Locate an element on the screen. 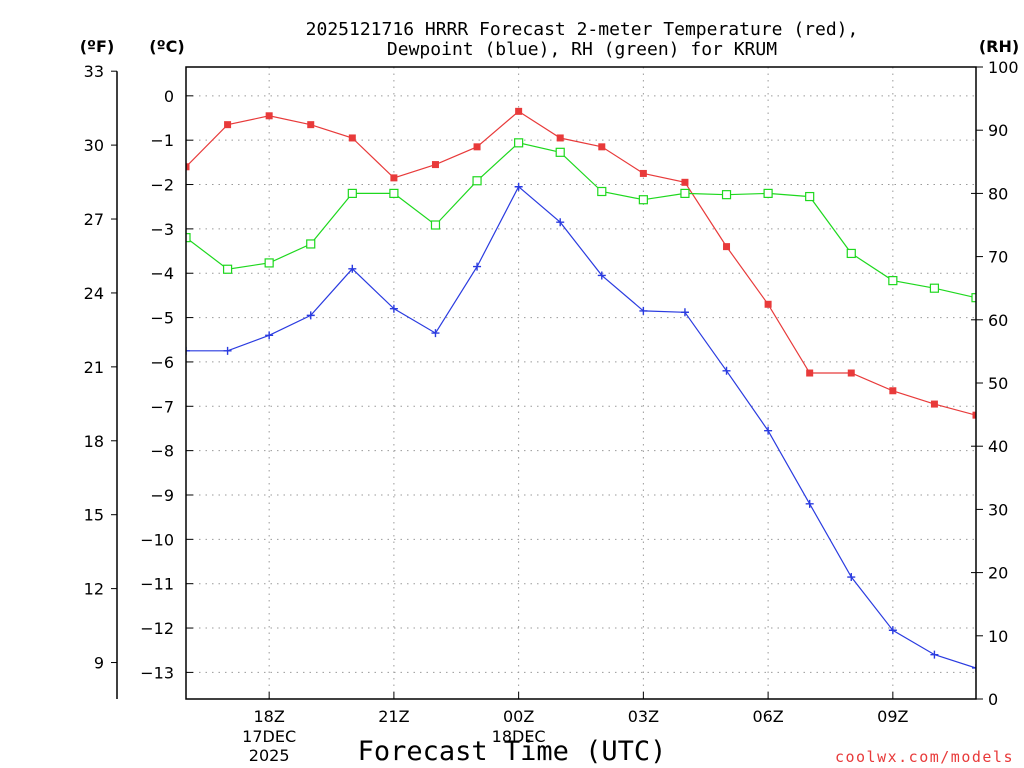  fahrenheit-axis: 33 30 27 24 21 18 15 12 9 is located at coordinates (101, 380).